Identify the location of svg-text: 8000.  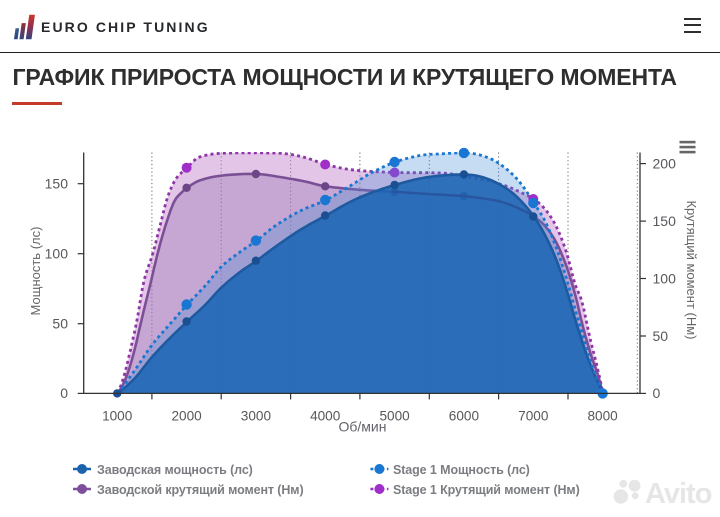
(602, 415).